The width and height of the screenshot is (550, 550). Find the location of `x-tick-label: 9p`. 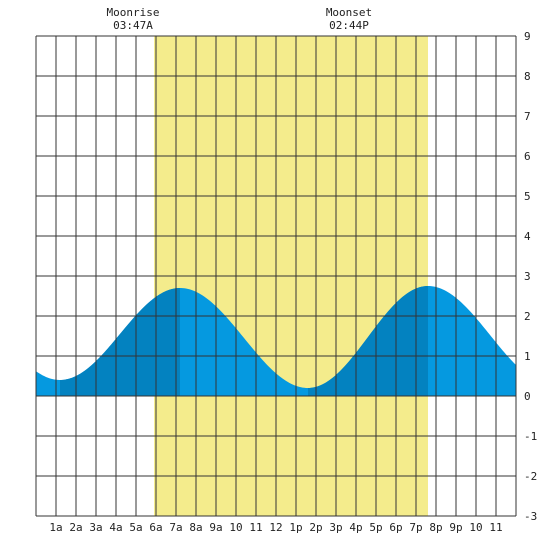

x-tick-label: 9p is located at coordinates (455, 527).